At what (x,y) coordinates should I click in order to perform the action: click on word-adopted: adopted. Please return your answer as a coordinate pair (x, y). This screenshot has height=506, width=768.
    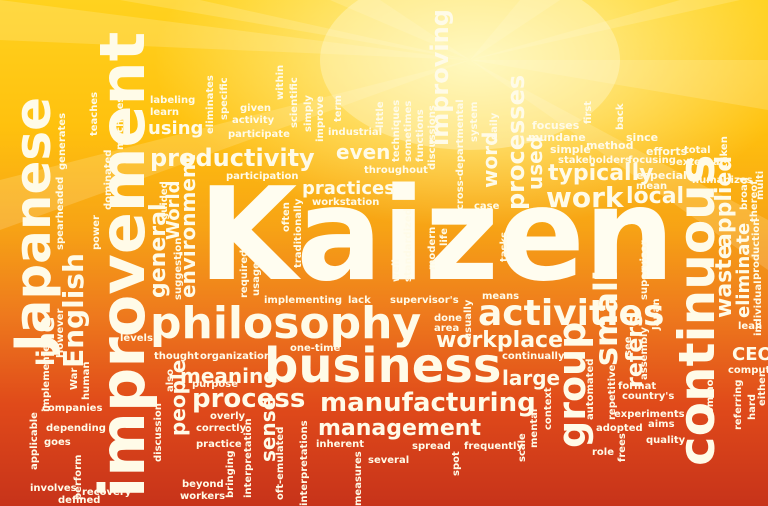
    Looking at the image, I should click on (619, 428).